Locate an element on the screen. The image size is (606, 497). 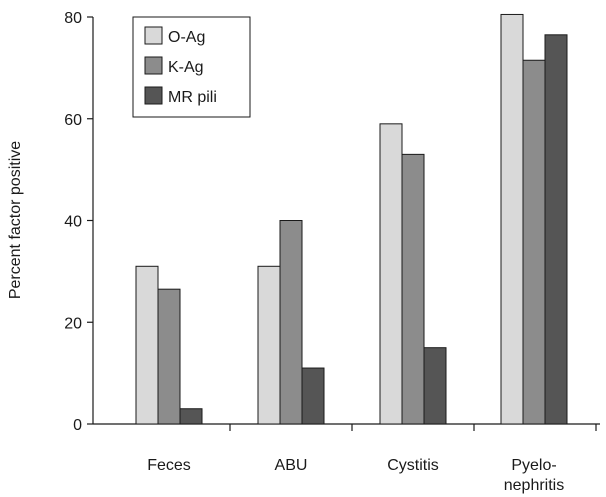
y-axis-title: Percent factor positive is located at coordinates (15, 220).